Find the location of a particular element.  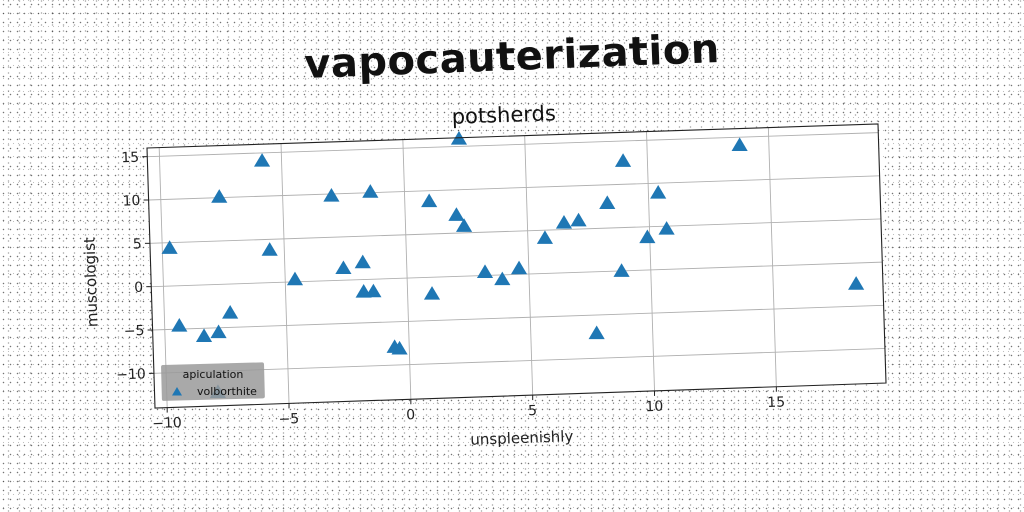

x-tick-label: 5 is located at coordinates (532, 411).